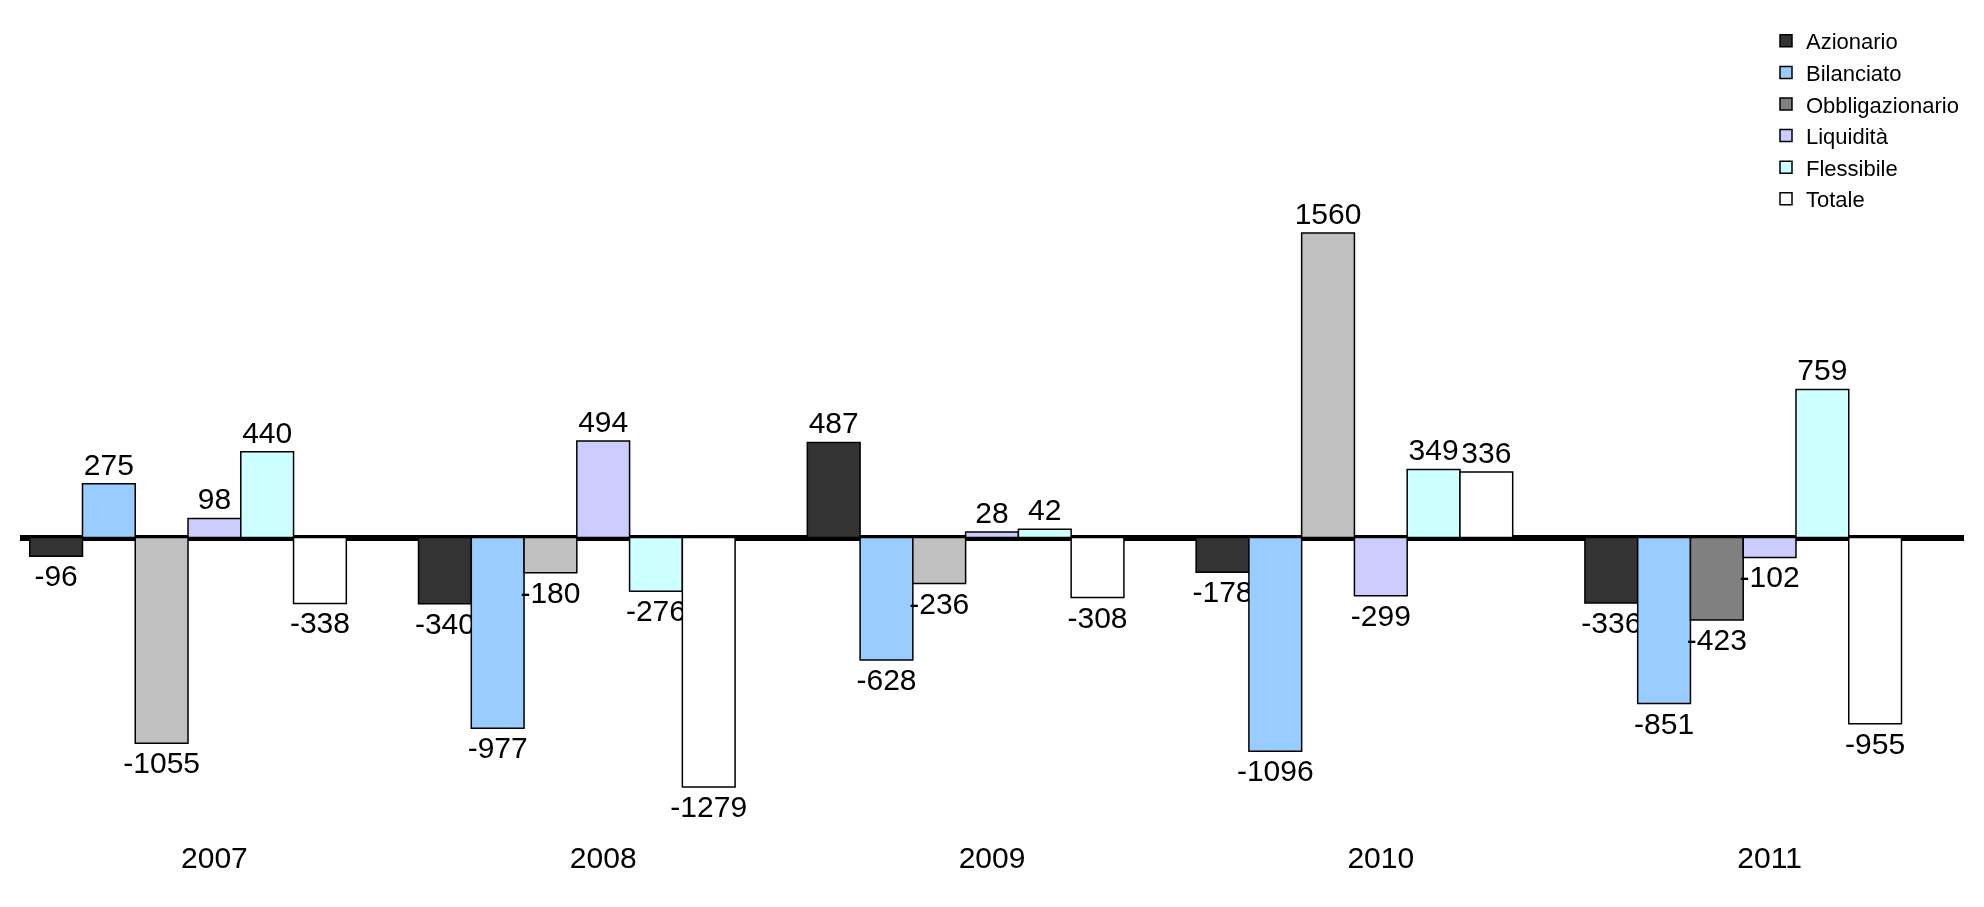 The height and width of the screenshot is (907, 1984). Describe the element at coordinates (1328, 214) in the screenshot. I see `data-label: 1560` at that location.